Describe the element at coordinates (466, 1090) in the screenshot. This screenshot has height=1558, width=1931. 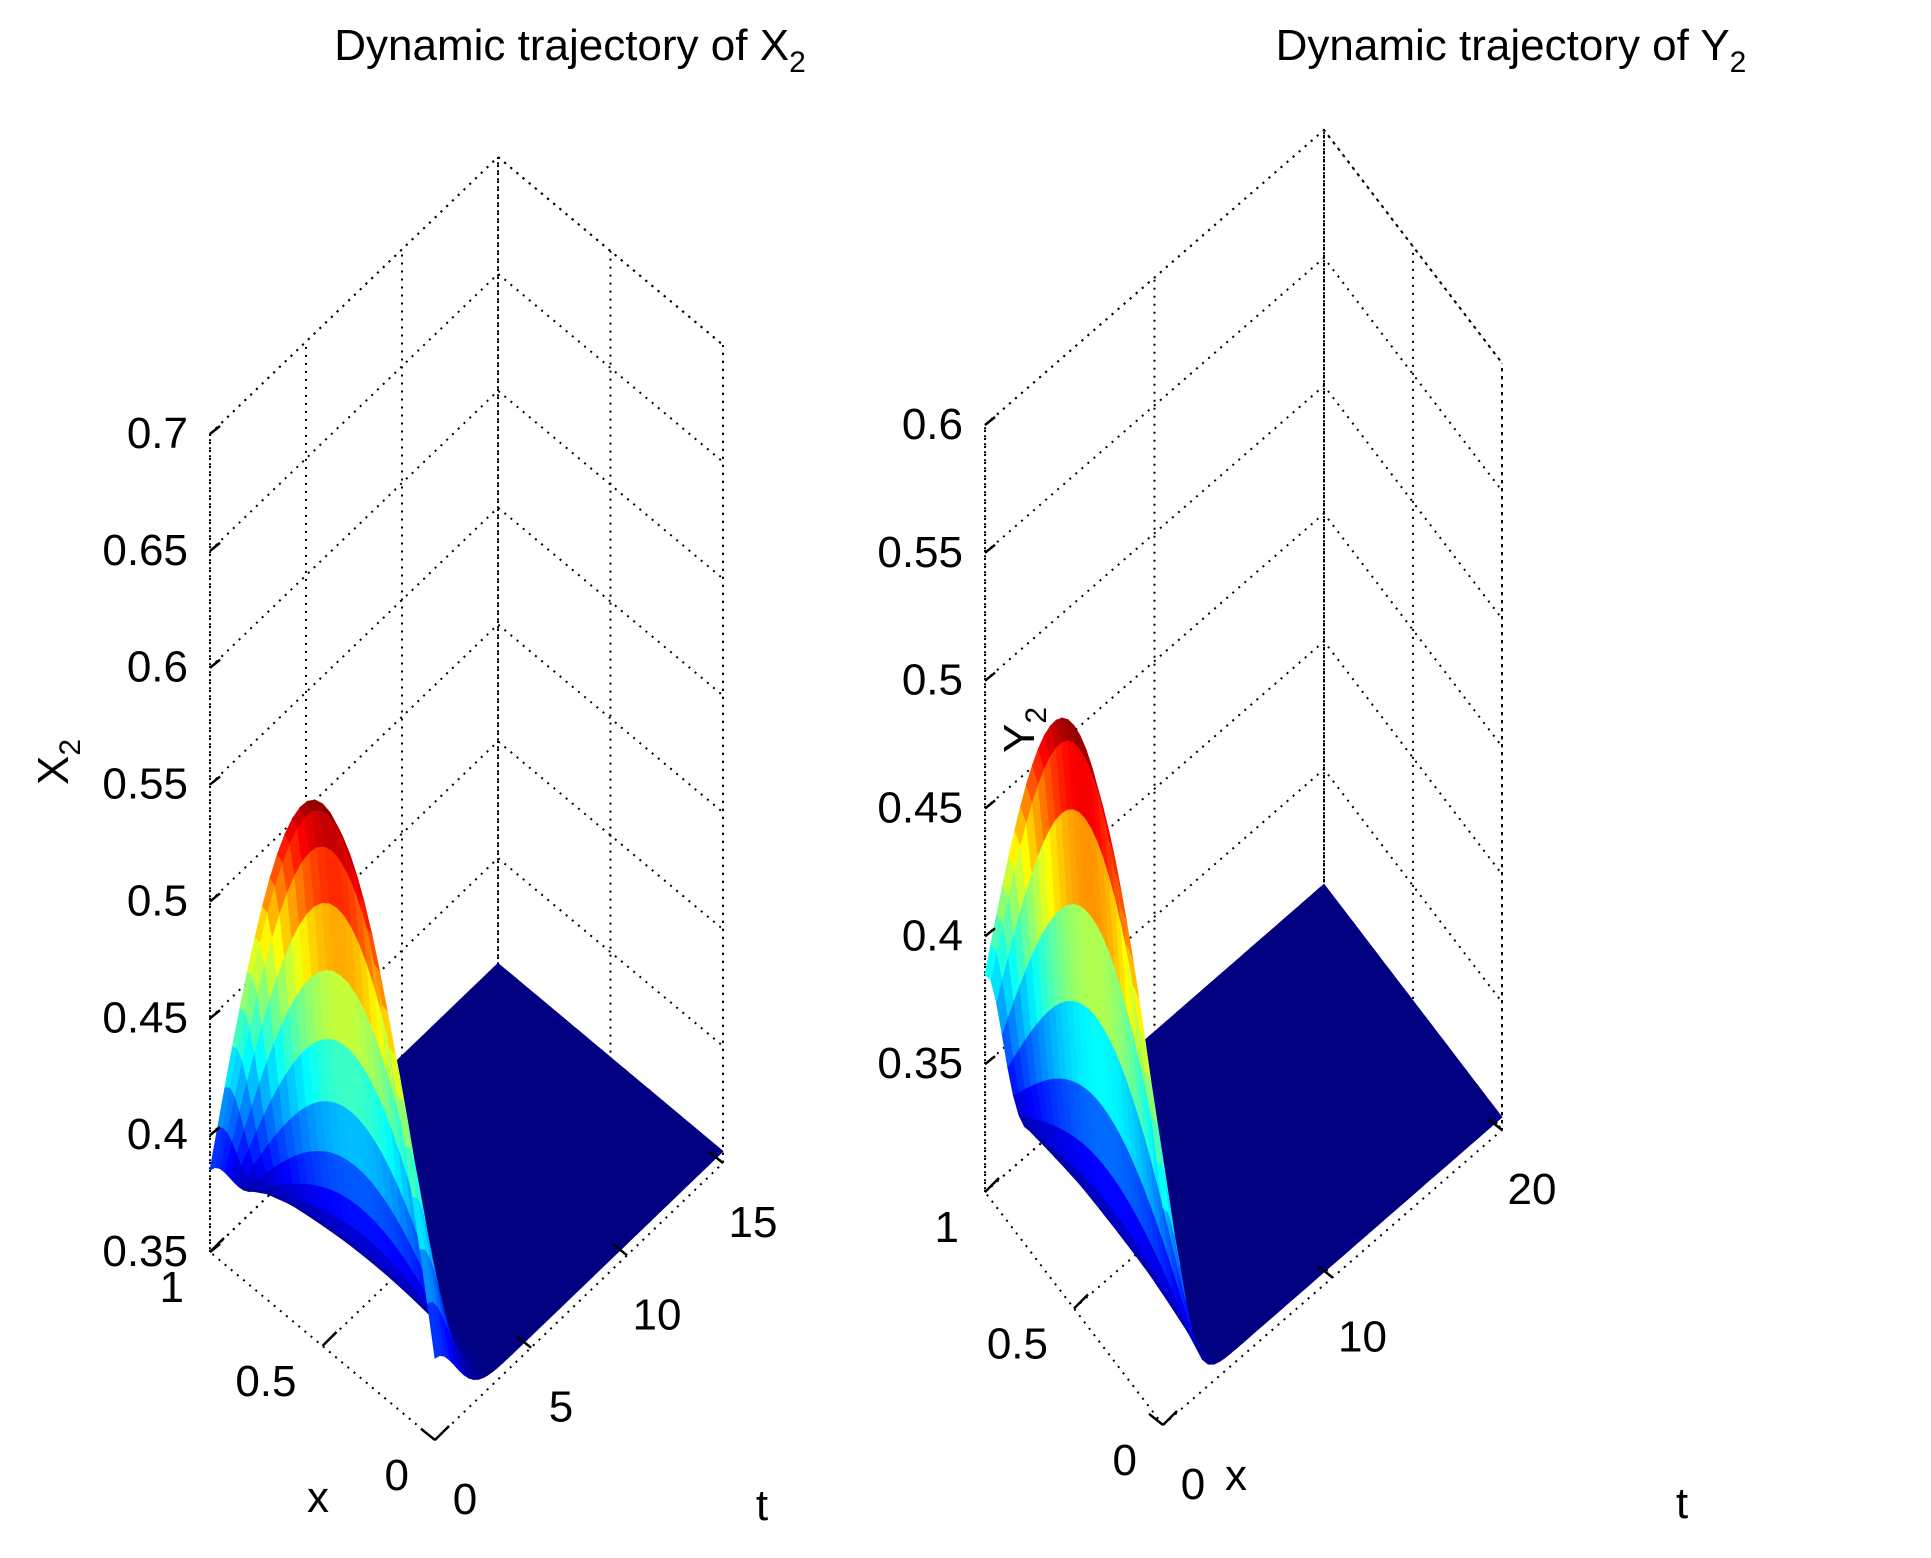
I see `surface-x2` at that location.